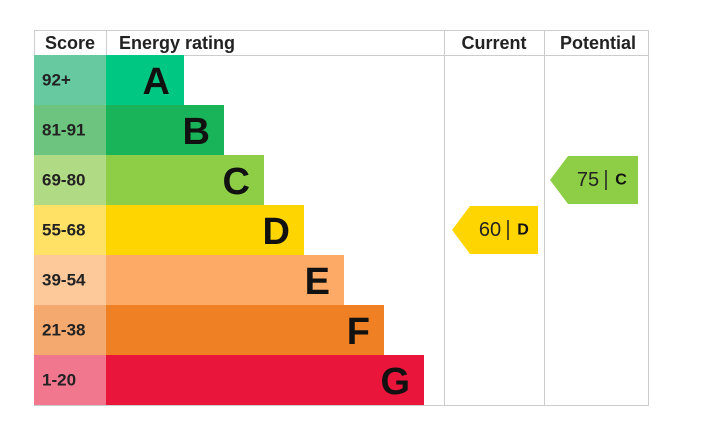  What do you see at coordinates (63, 330) in the screenshot?
I see `score-range: 21-38` at bounding box center [63, 330].